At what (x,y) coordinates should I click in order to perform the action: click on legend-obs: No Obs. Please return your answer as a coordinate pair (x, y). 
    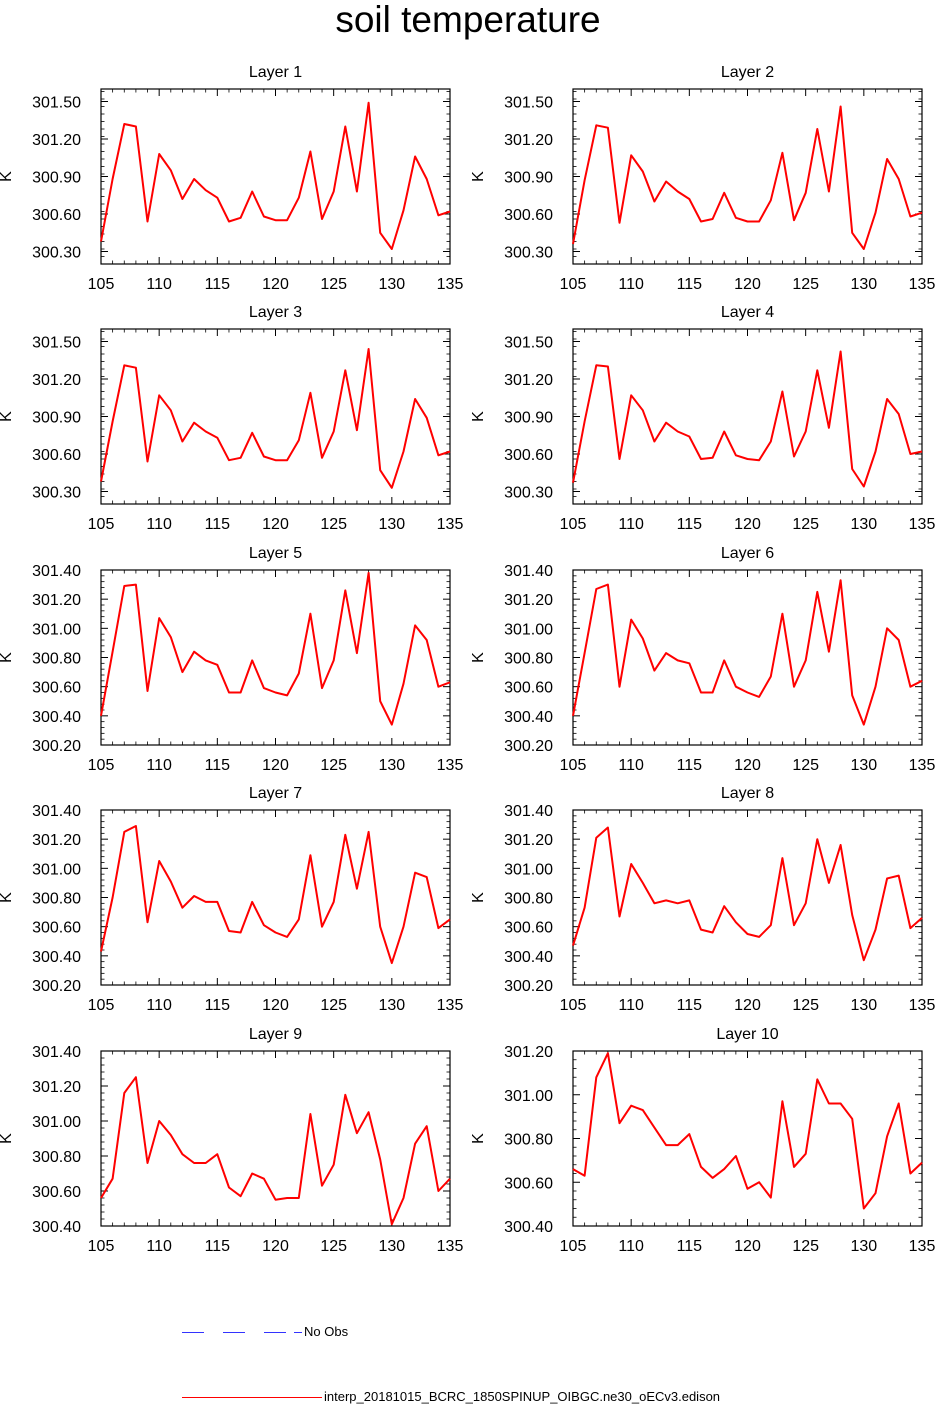
    Looking at the image, I should click on (265, 1332).